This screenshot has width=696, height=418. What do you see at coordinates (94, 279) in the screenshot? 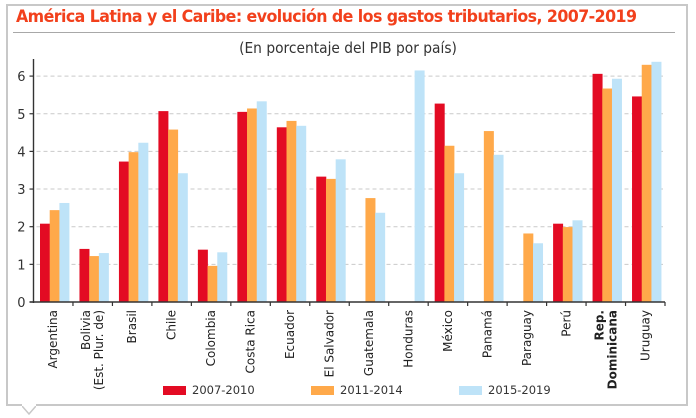
I see `bar-2011-2014-bolivia-est-plur-de-` at bounding box center [94, 279].